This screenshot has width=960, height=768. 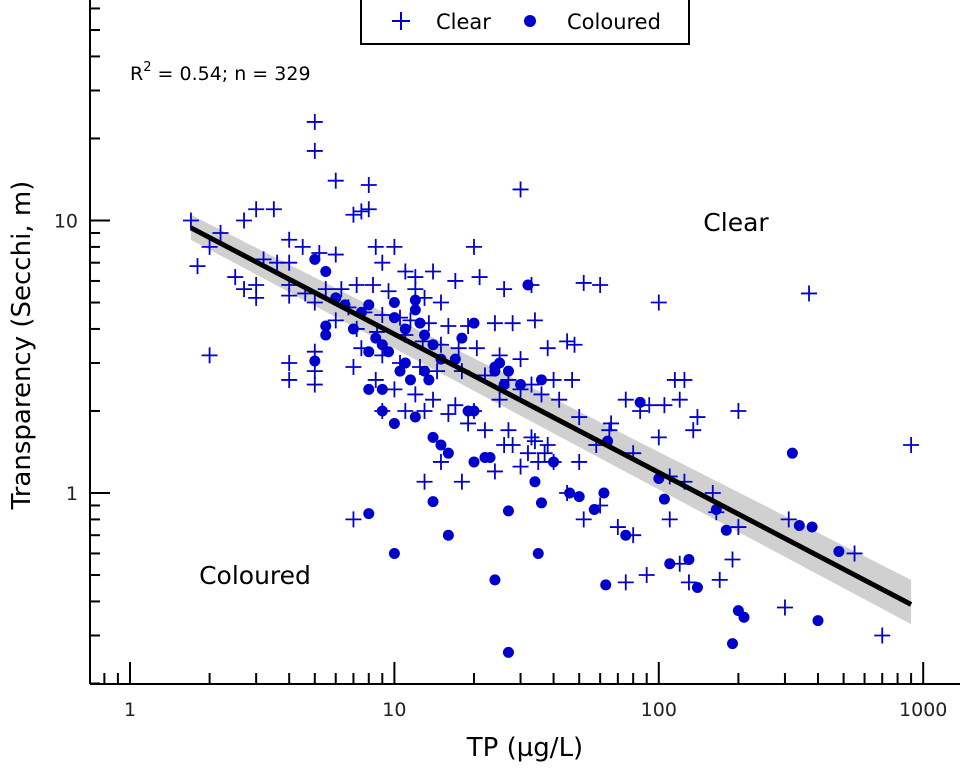 I want to click on y-tick-label: 10, so click(x=66, y=222).